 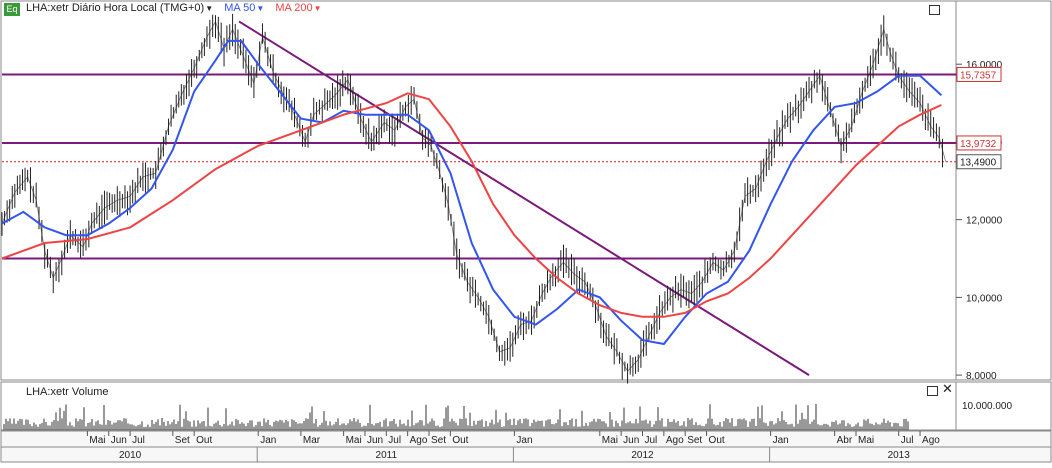 I want to click on year-label: 2012, so click(x=642, y=455).